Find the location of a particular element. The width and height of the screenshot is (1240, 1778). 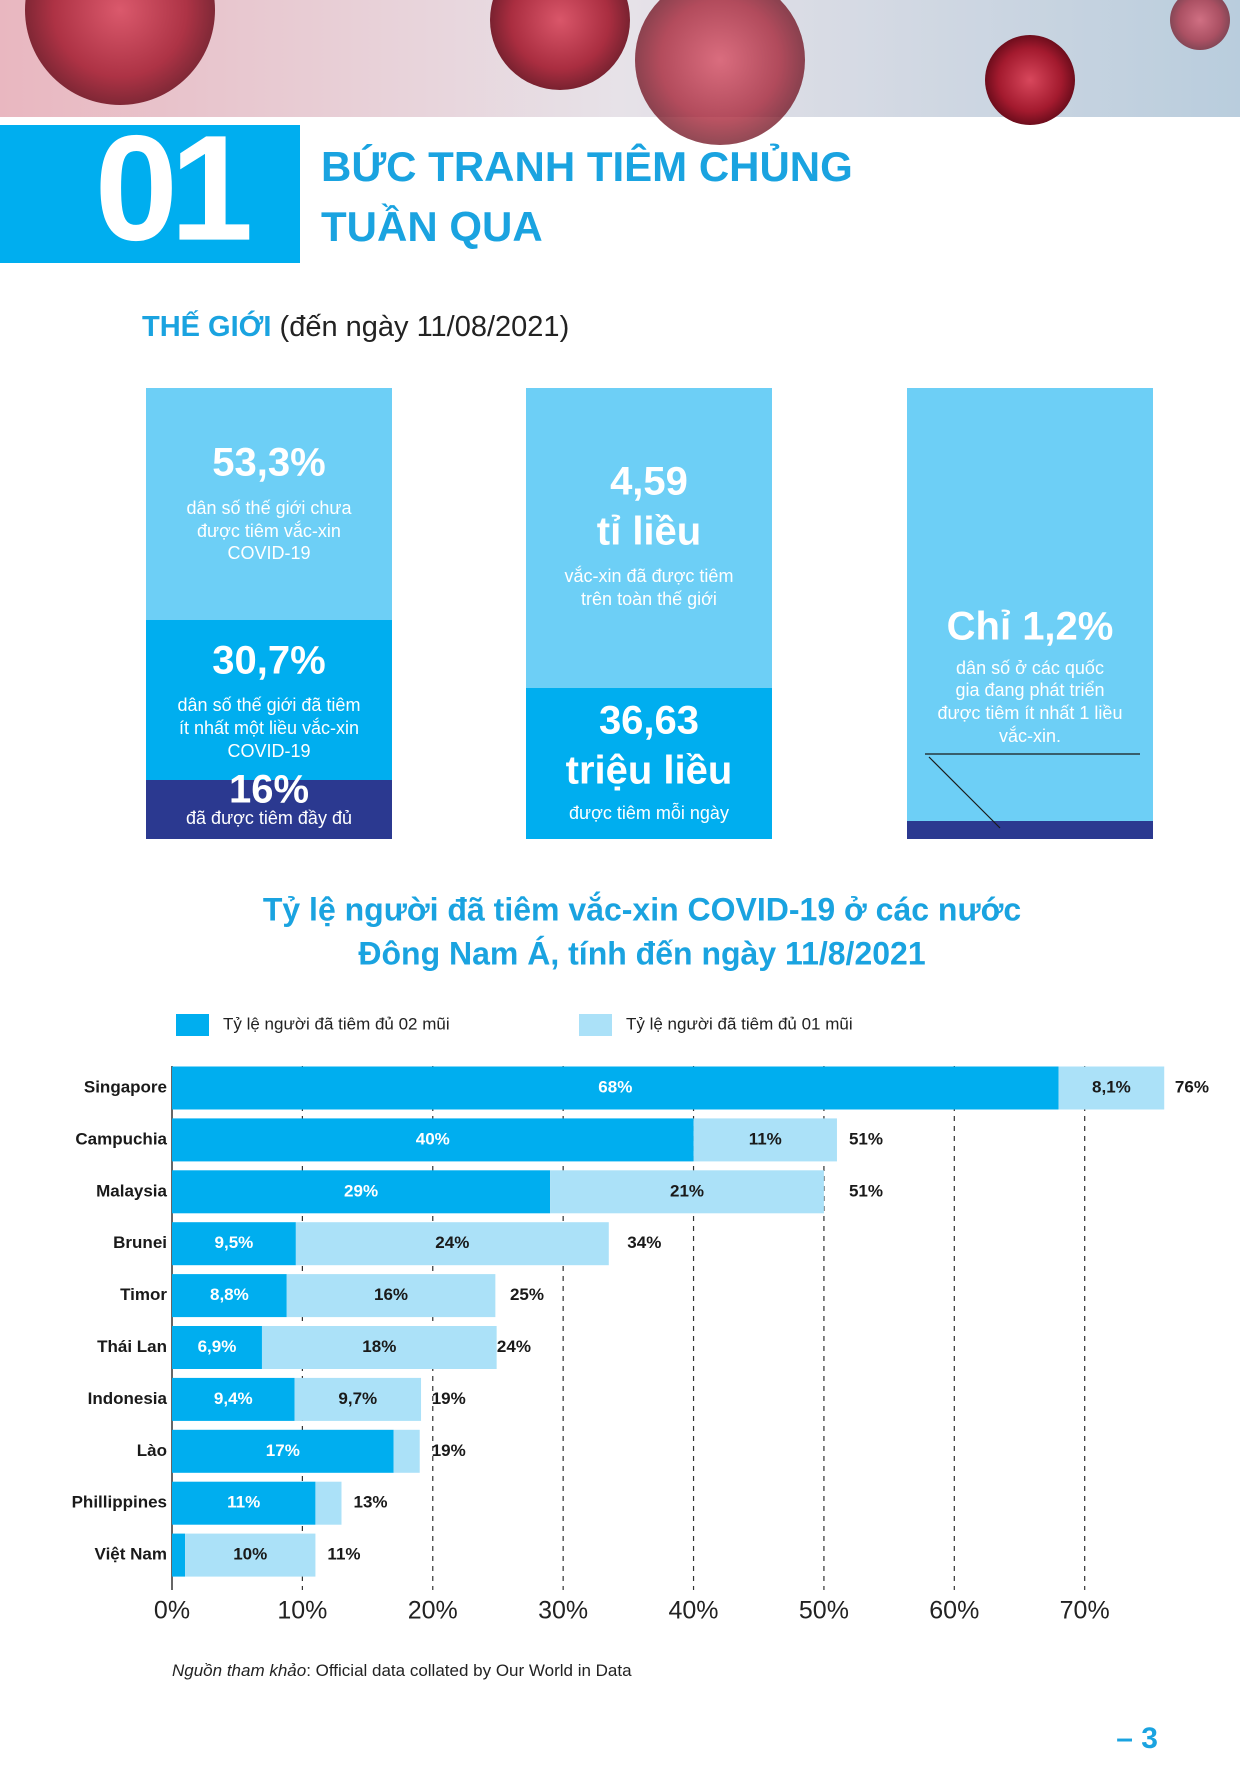

stat-value: tỉ liều is located at coordinates (649, 532).